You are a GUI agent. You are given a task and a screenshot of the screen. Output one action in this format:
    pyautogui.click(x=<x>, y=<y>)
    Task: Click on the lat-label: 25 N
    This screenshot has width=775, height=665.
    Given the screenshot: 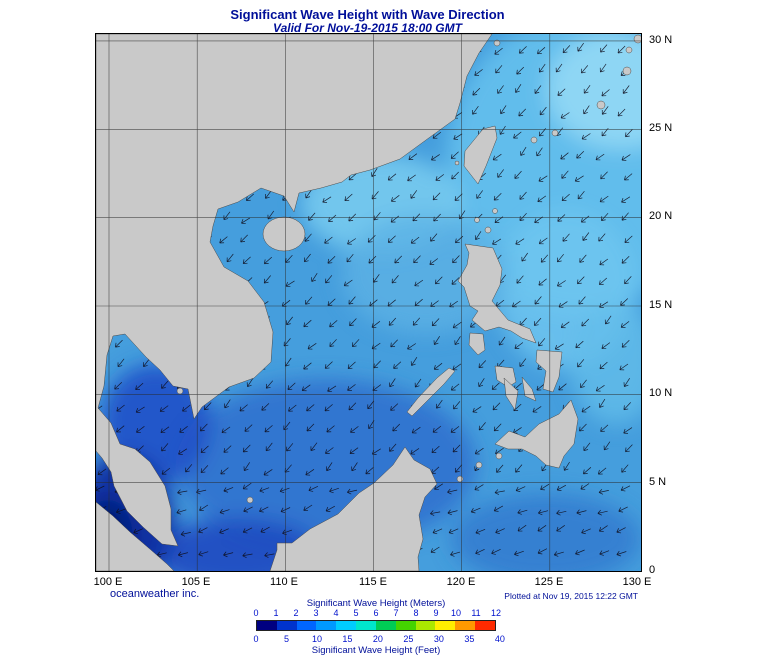 What is the action you would take?
    pyautogui.click(x=661, y=128)
    